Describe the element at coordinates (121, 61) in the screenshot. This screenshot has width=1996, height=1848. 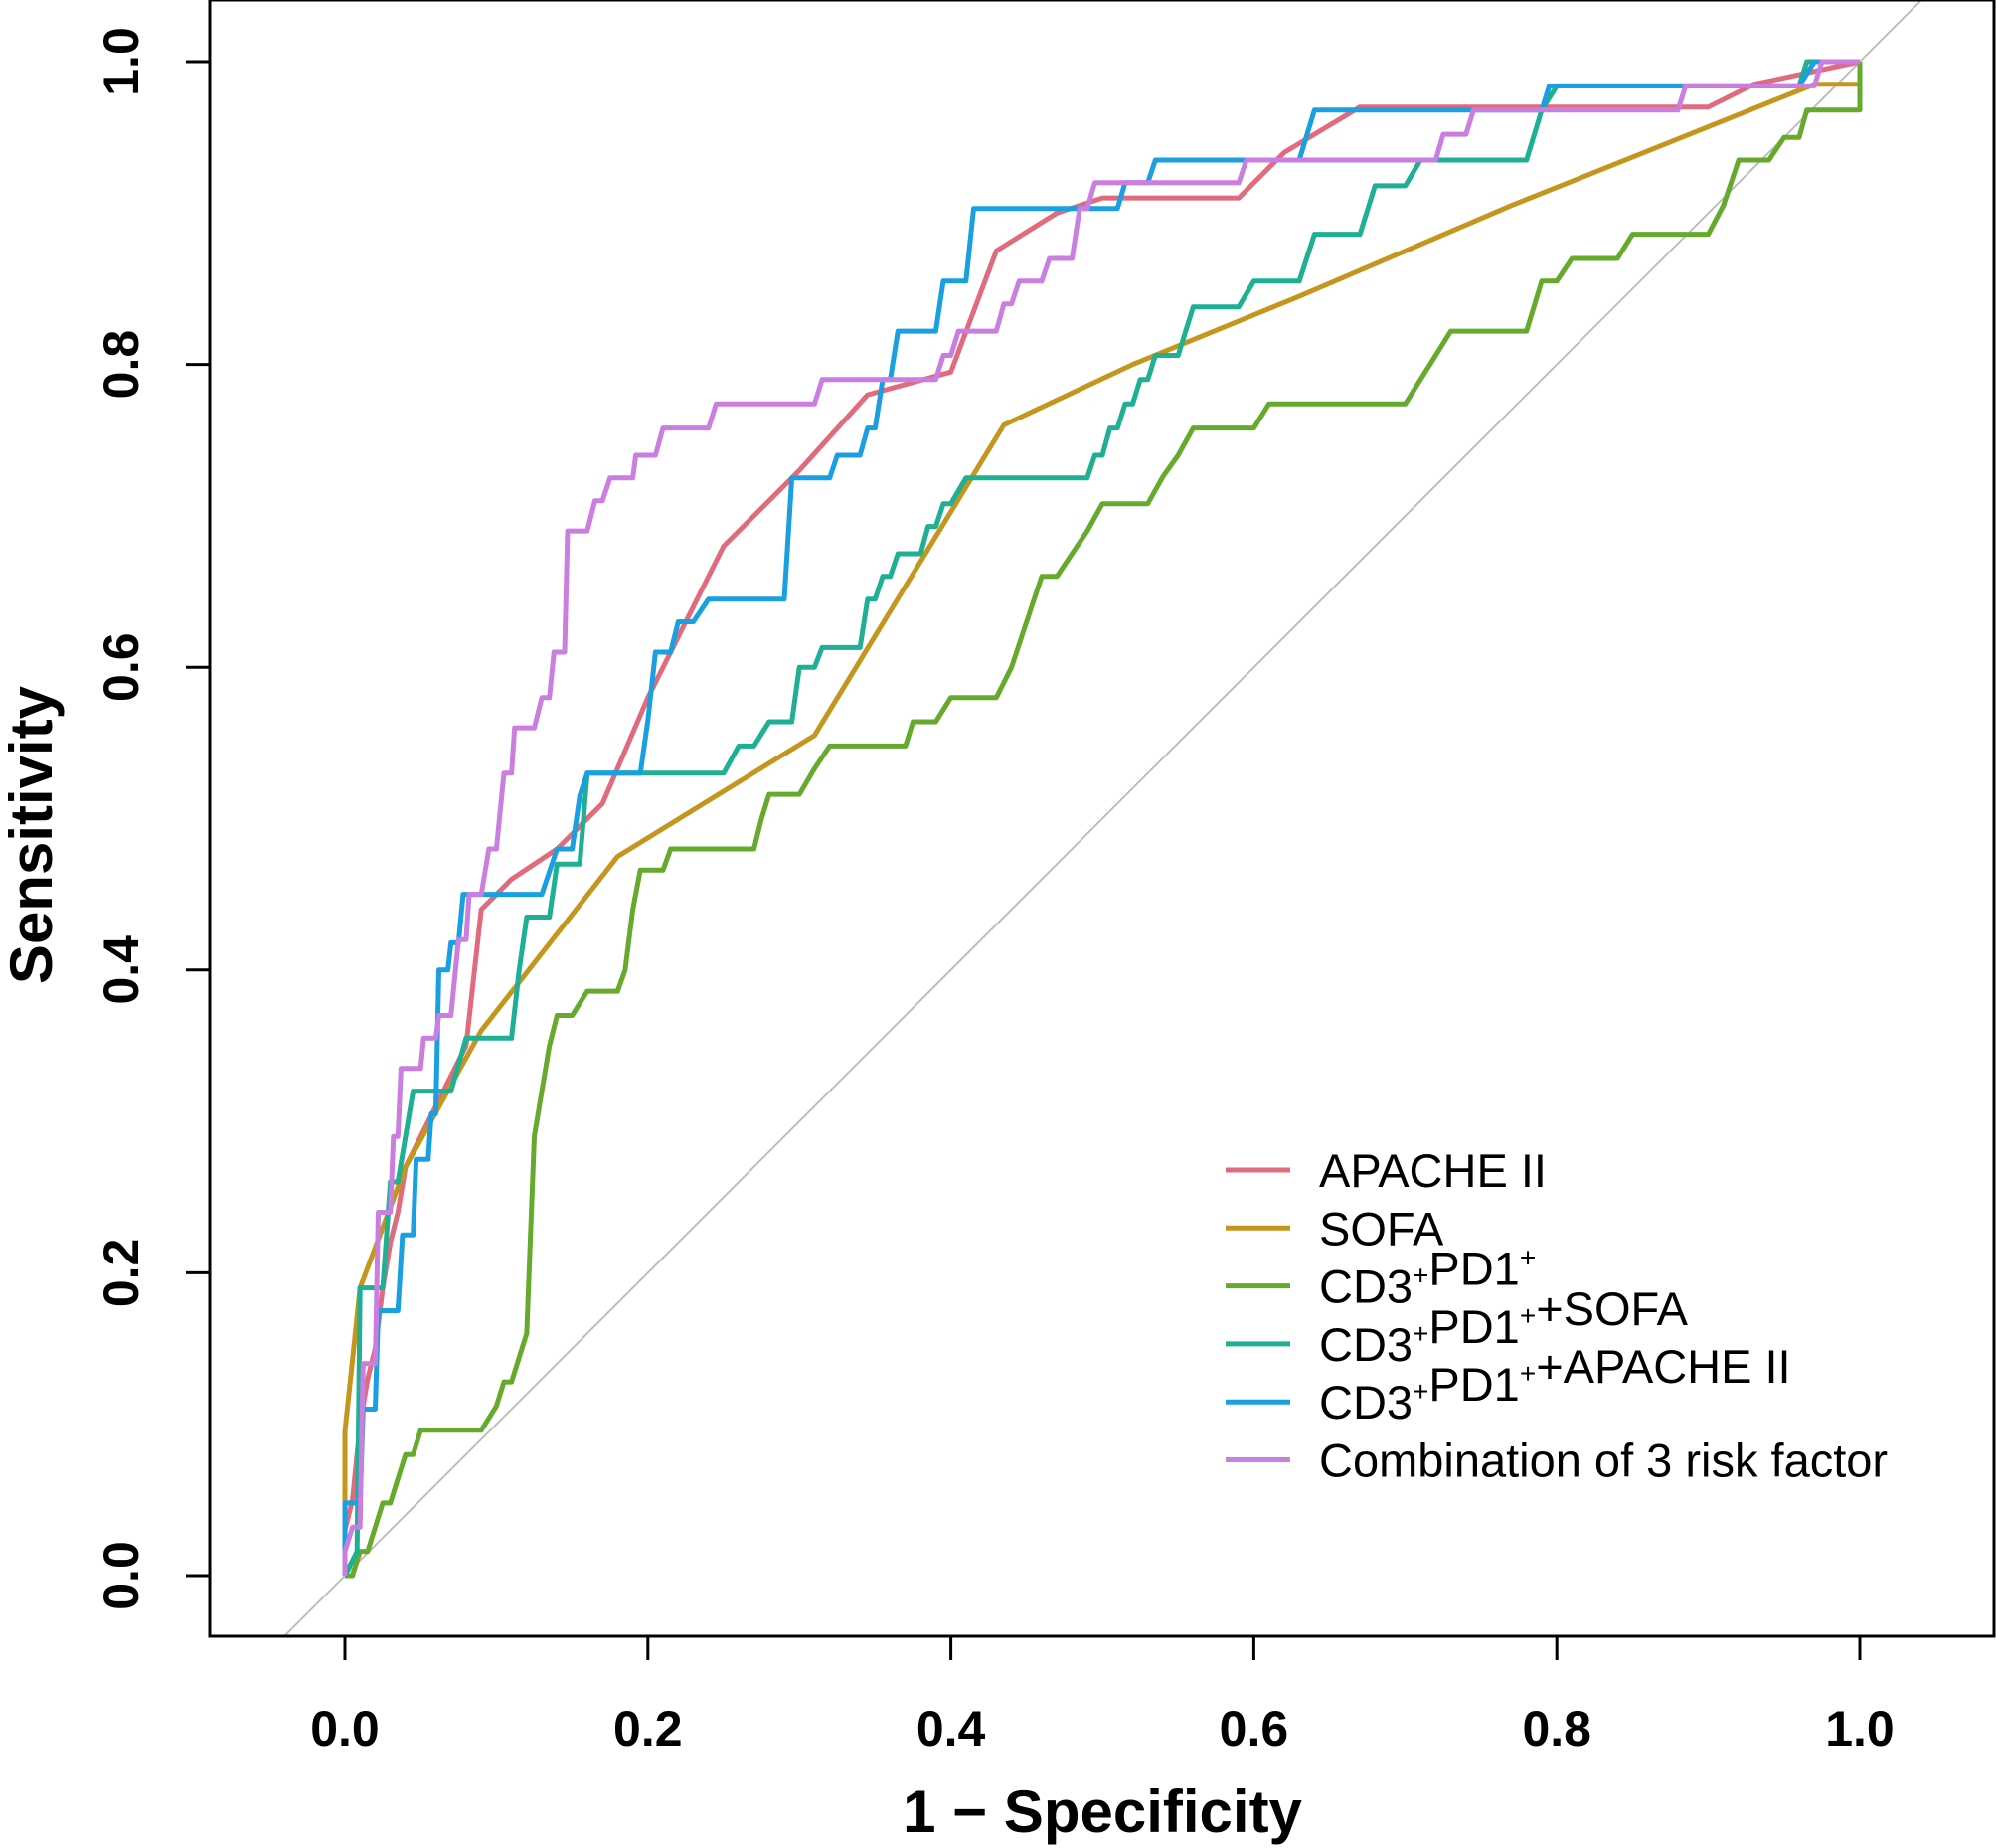
I see `y-tick-label: 1.0` at that location.